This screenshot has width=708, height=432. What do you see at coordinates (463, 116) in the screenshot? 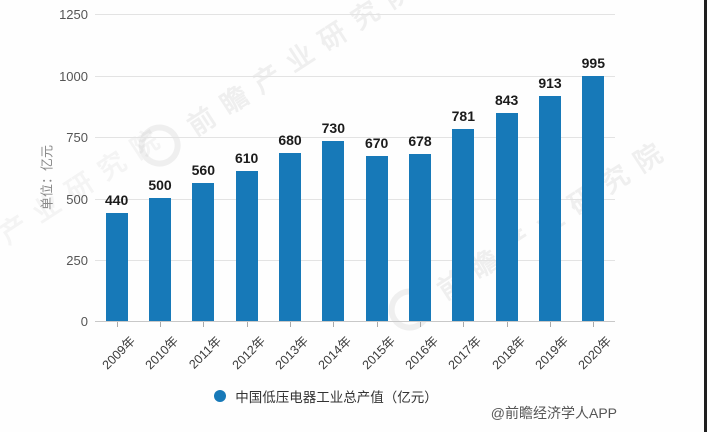
I see `bar-value-label: 781` at bounding box center [463, 116].